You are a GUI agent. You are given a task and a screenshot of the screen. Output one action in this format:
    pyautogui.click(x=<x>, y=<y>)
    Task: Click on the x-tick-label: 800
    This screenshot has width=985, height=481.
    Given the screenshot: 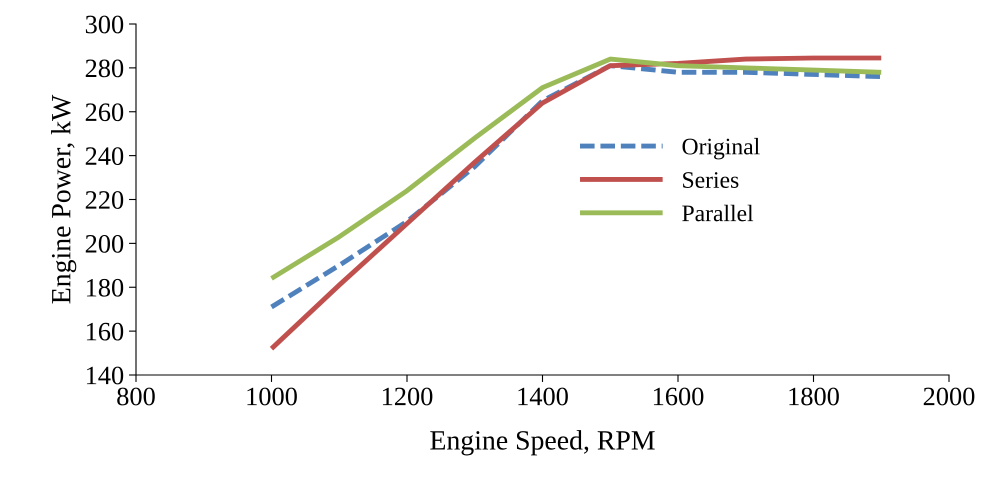 What is the action you would take?
    pyautogui.click(x=136, y=397)
    